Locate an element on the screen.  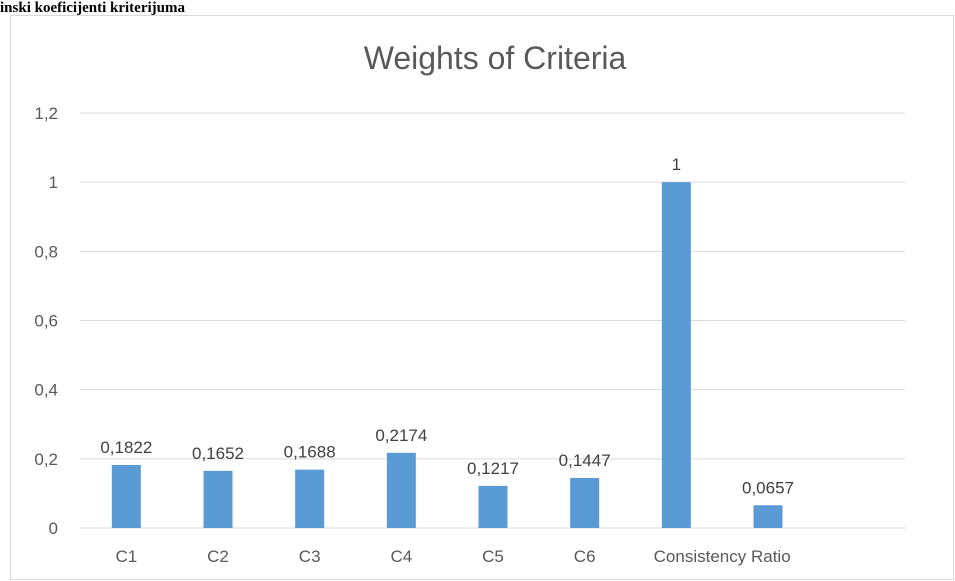
data-label: 0,2174 is located at coordinates (401, 435).